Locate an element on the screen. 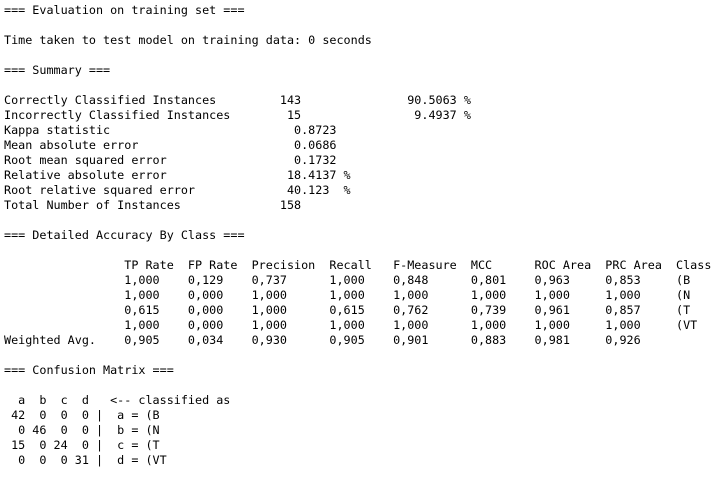 The width and height of the screenshot is (713, 480). summary-mae-line: Mean absolute error 0.0686 is located at coordinates (170, 145).